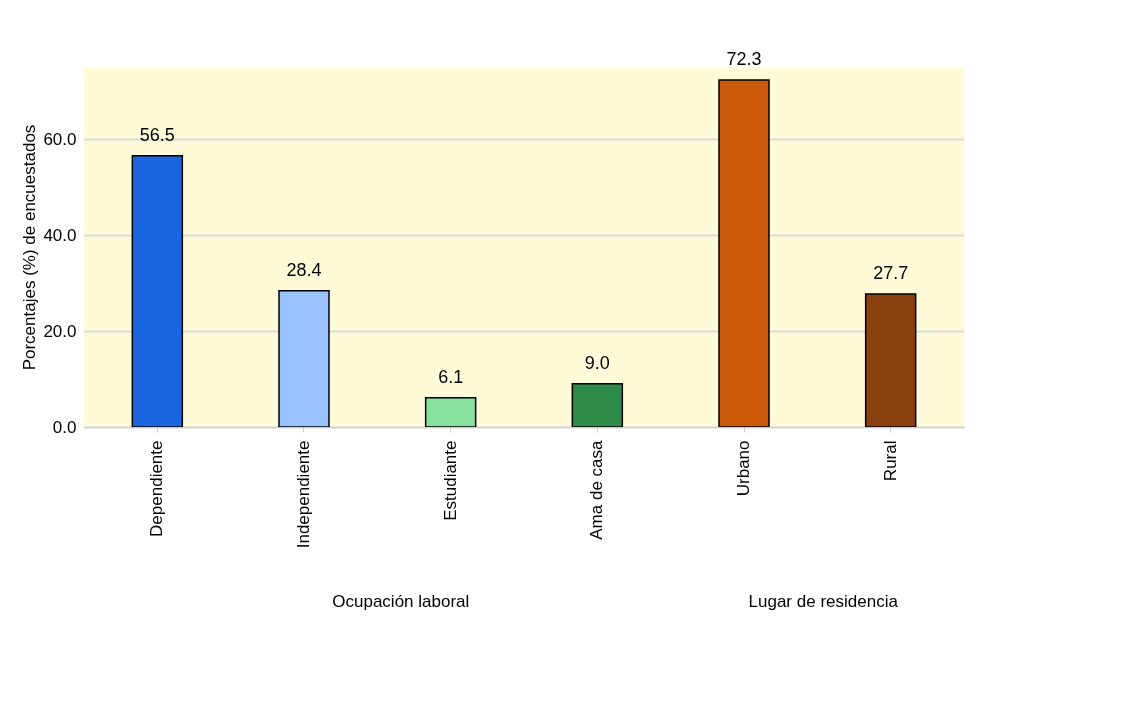 The image size is (1126, 701). Describe the element at coordinates (157, 488) in the screenshot. I see `x-tick-label: Dependiente` at that location.